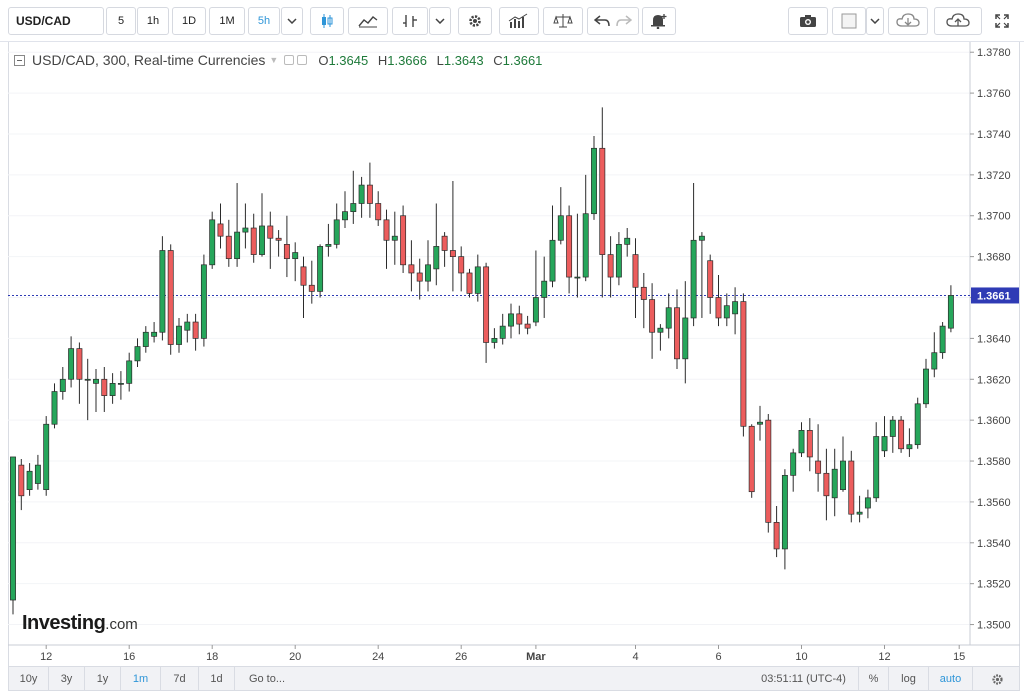  Describe the element at coordinates (994, 380) in the screenshot. I see `price-tick-label: 1.3620` at that location.